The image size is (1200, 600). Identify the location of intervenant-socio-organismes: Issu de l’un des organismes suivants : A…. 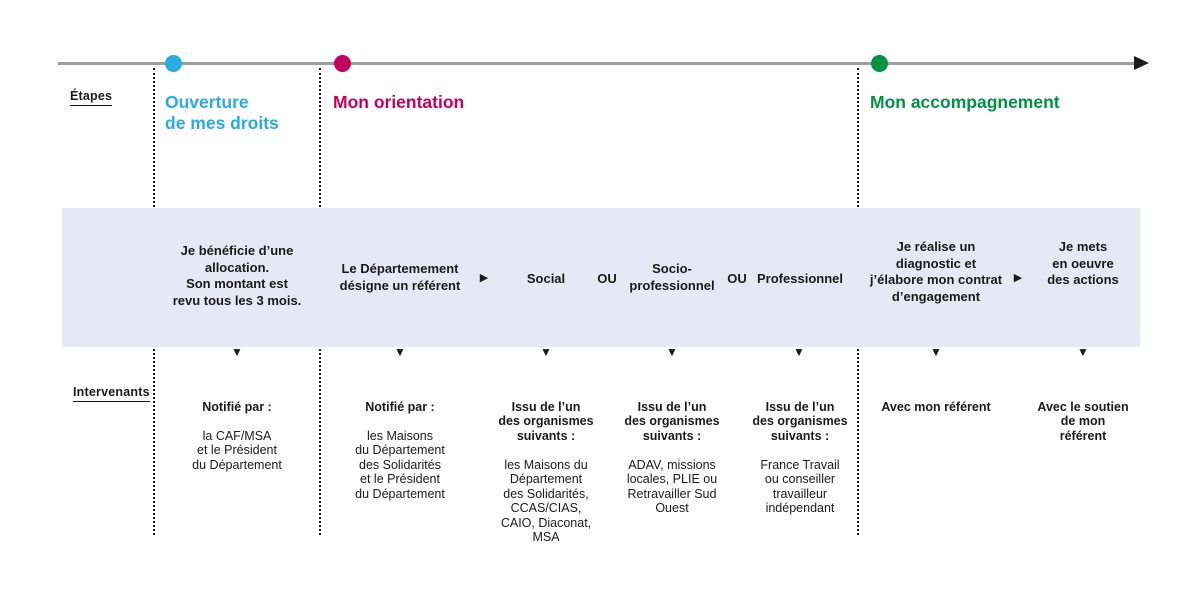
(671, 457).